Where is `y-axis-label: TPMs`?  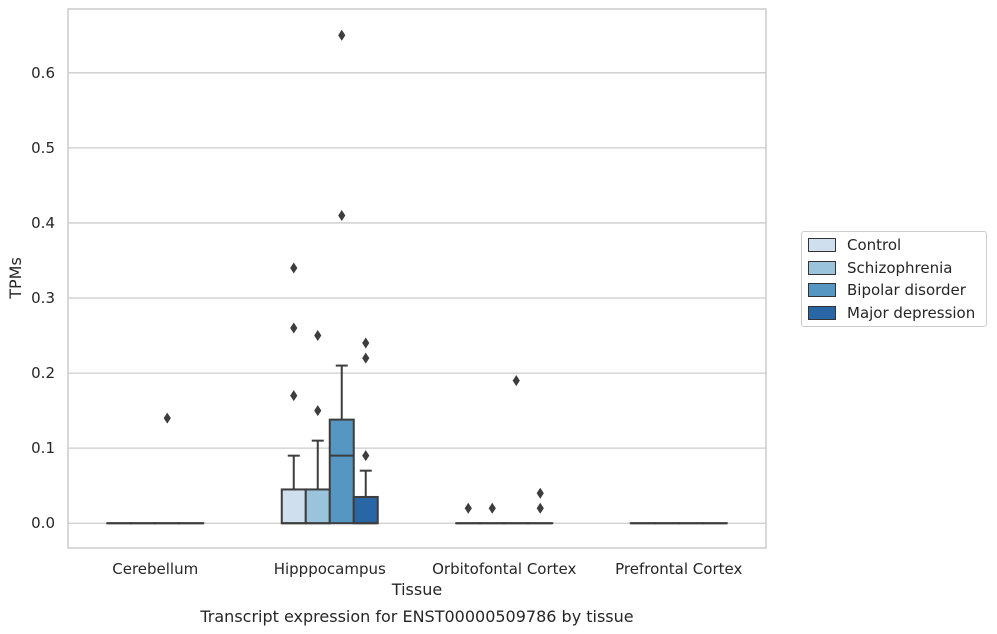 y-axis-label: TPMs is located at coordinates (15, 278).